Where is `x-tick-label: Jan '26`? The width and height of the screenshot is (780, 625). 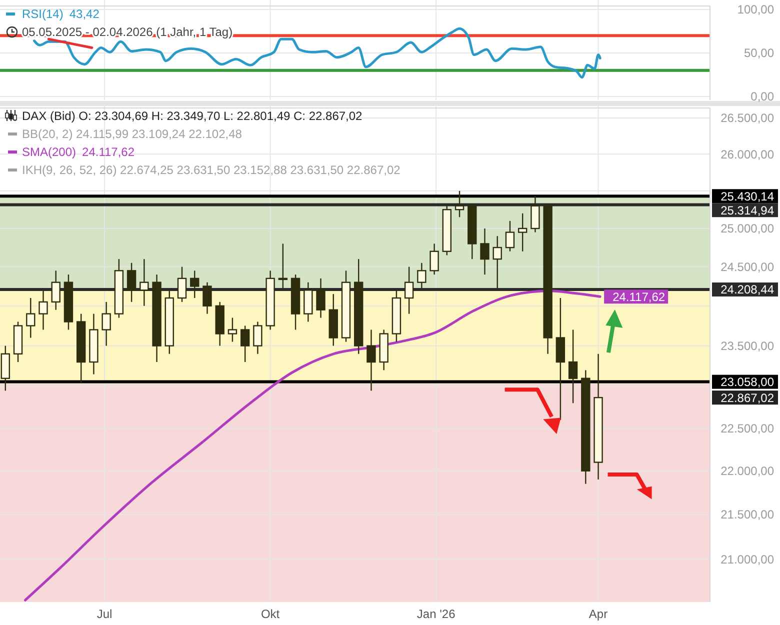
x-tick-label: Jan '26 is located at coordinates (436, 614).